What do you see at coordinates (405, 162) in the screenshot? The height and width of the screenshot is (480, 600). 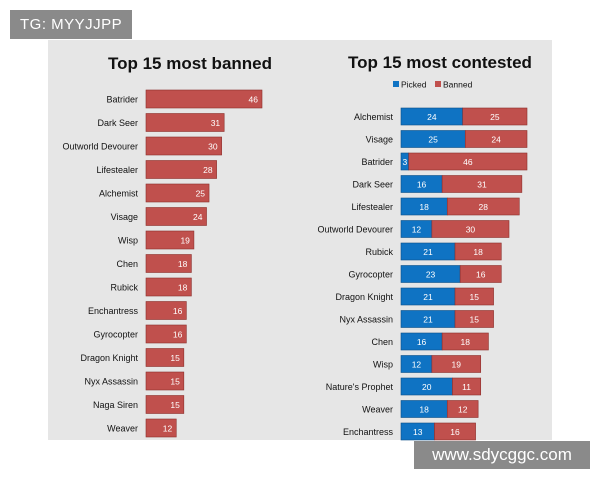 I see `chart2-data-label-picked: 3` at bounding box center [405, 162].